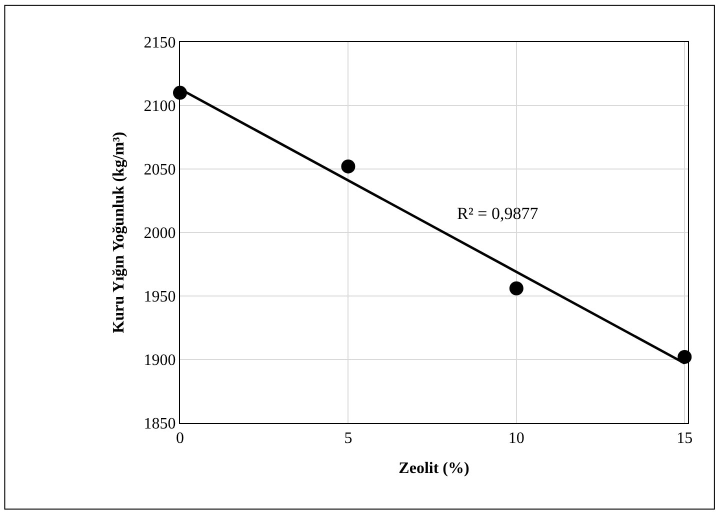 This screenshot has width=721, height=515. I want to click on y-tick-label: 1950, so click(160, 297).